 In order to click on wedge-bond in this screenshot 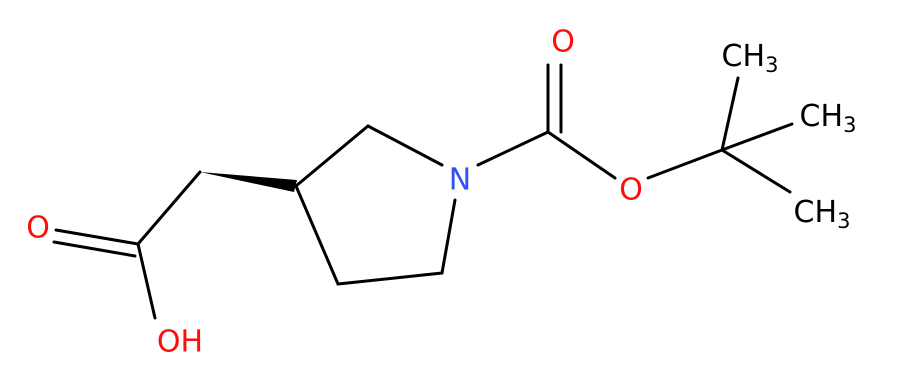, I will do `click(248, 182)`.